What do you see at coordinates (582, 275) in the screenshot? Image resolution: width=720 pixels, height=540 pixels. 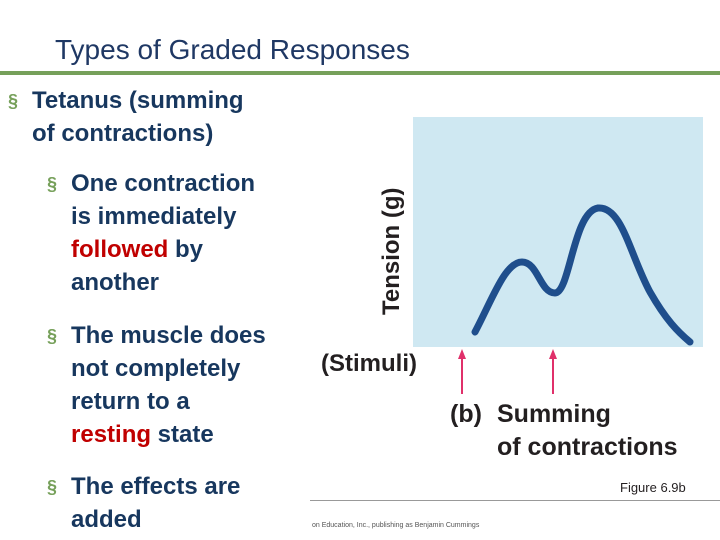 I see `tension-curve` at bounding box center [582, 275].